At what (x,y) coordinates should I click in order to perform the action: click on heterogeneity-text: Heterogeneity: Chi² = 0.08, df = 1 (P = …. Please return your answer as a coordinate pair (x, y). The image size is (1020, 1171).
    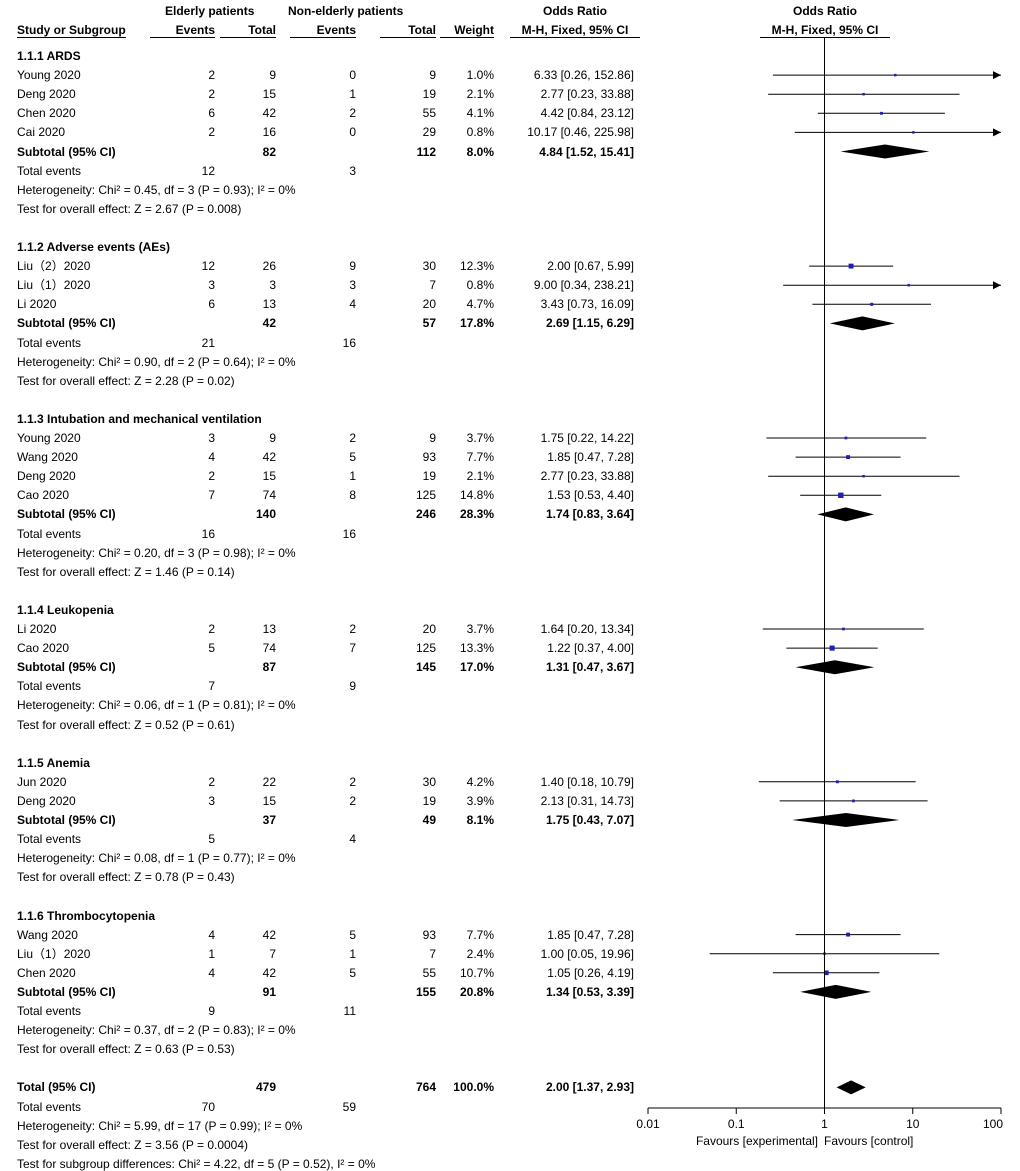
    Looking at the image, I should click on (156, 858).